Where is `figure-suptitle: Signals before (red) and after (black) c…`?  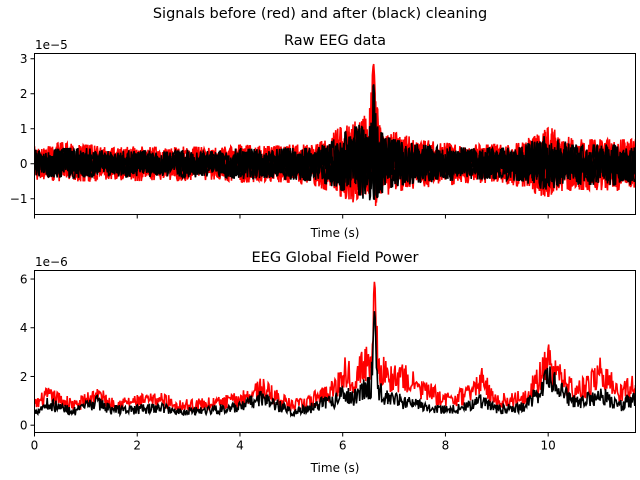 figure-suptitle: Signals before (red) and after (black) c… is located at coordinates (320, 14).